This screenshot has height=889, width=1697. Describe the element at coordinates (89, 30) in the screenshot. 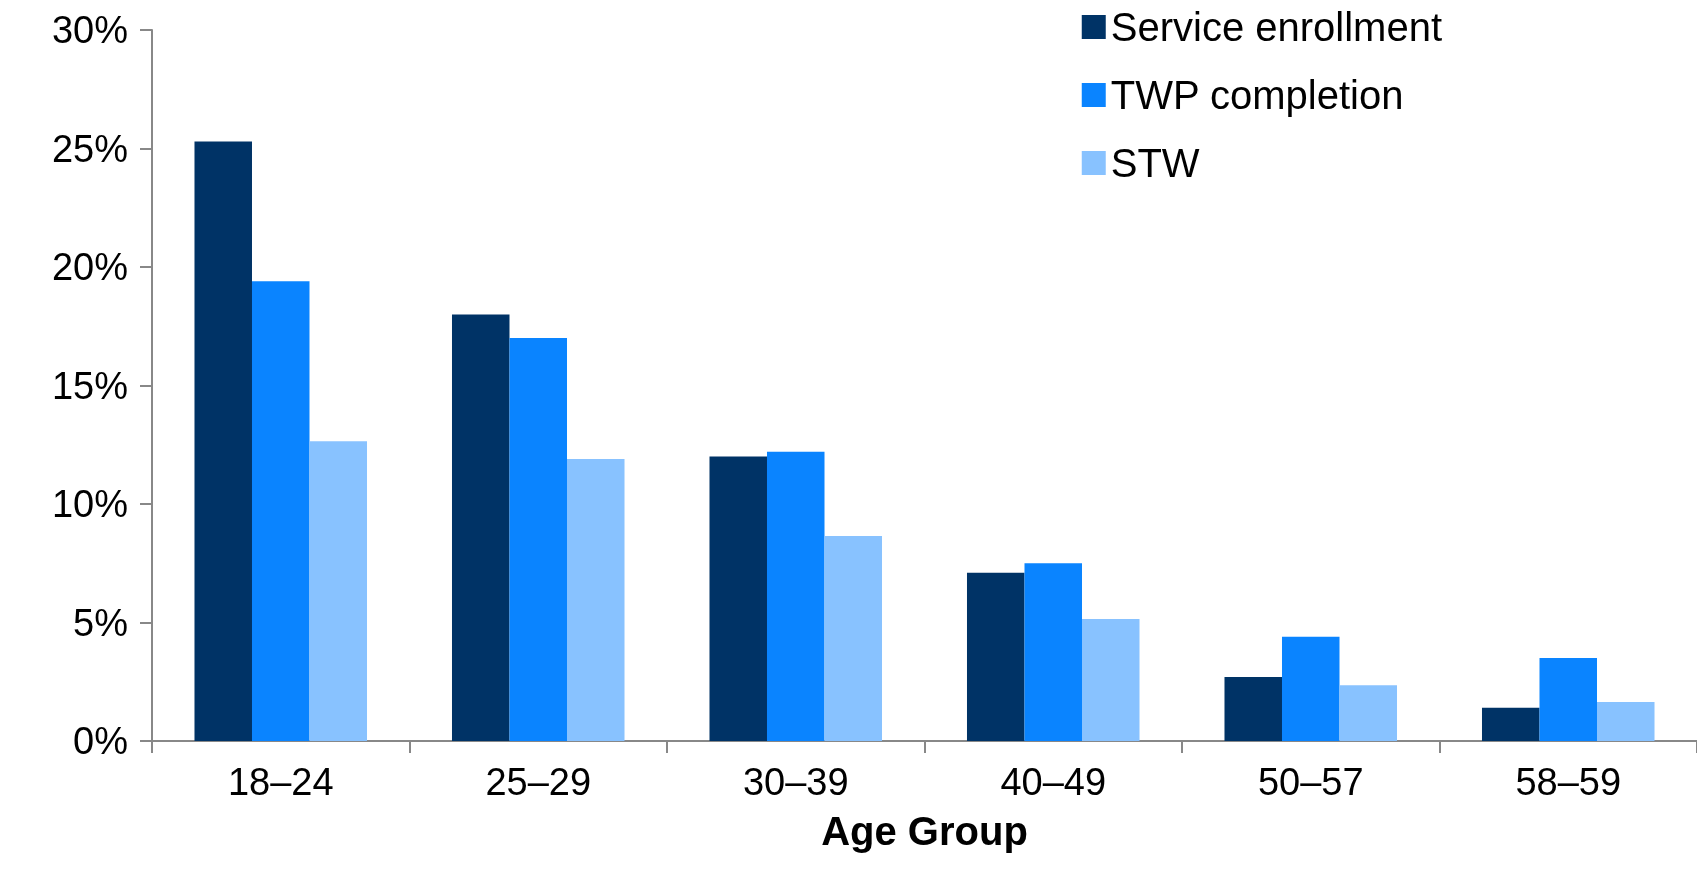

I see `y-tick-label: 30%` at that location.